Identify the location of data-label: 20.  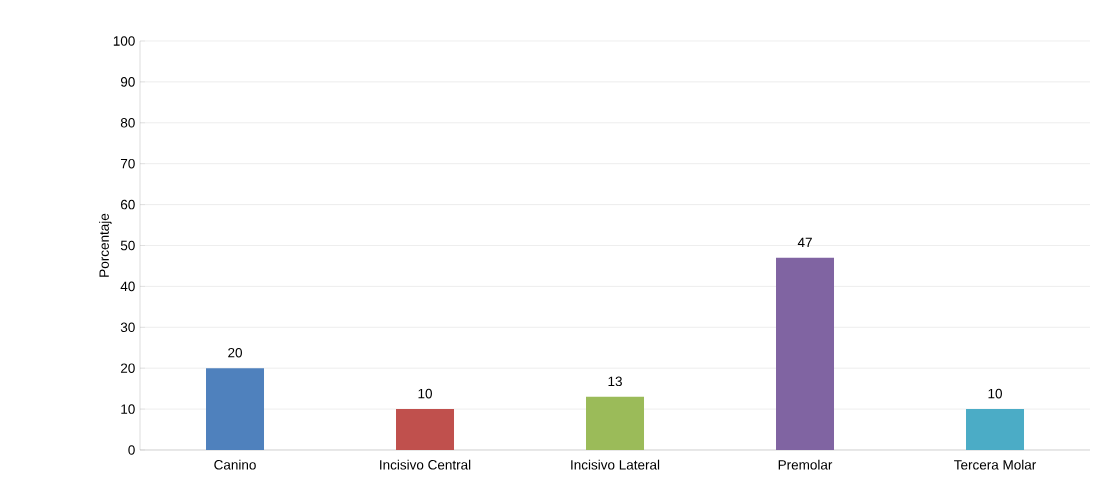
(235, 352).